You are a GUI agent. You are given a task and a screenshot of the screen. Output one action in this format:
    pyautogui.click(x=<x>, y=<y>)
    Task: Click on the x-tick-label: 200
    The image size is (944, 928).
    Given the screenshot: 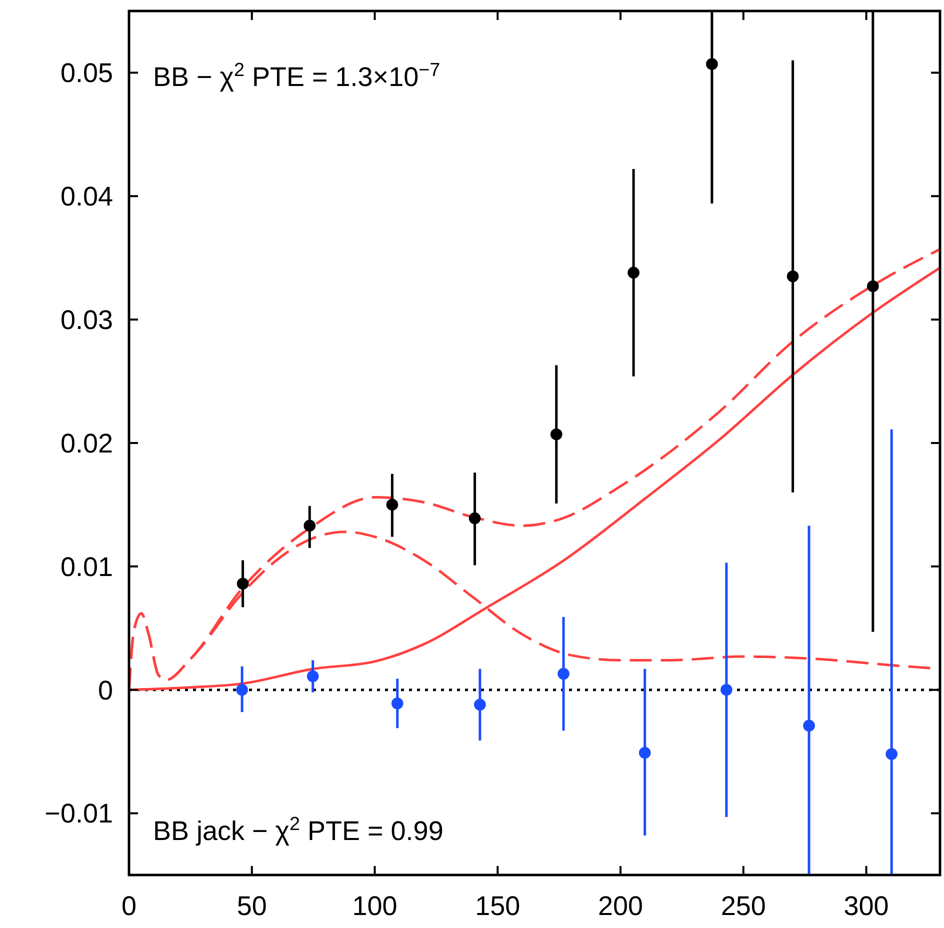 What is the action you would take?
    pyautogui.click(x=621, y=906)
    